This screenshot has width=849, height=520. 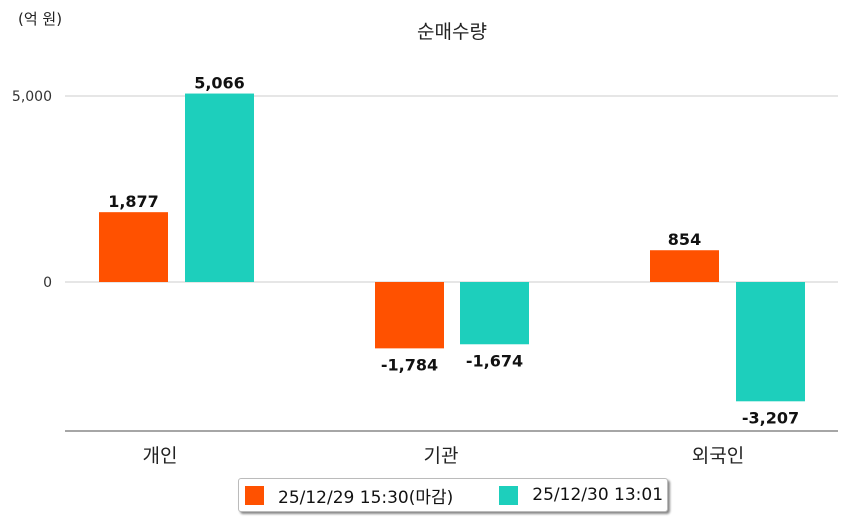 I want to click on x-tick-label: 개인, so click(x=160, y=456).